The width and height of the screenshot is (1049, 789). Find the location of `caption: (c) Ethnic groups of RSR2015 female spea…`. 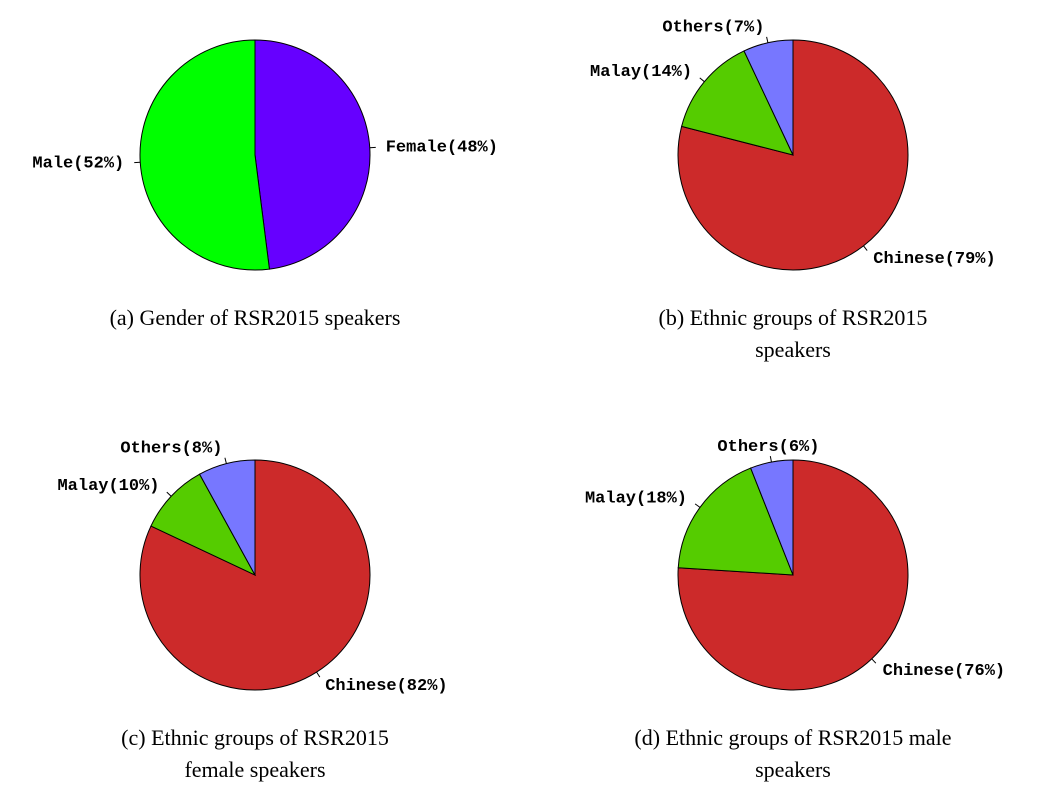

caption: (c) Ethnic groups of RSR2015 female spea… is located at coordinates (255, 753).